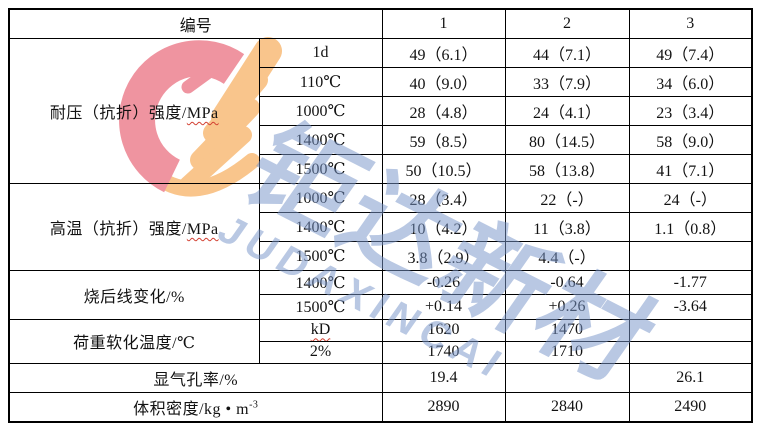  I want to click on value-cell: 24（4.1）, so click(567, 111).